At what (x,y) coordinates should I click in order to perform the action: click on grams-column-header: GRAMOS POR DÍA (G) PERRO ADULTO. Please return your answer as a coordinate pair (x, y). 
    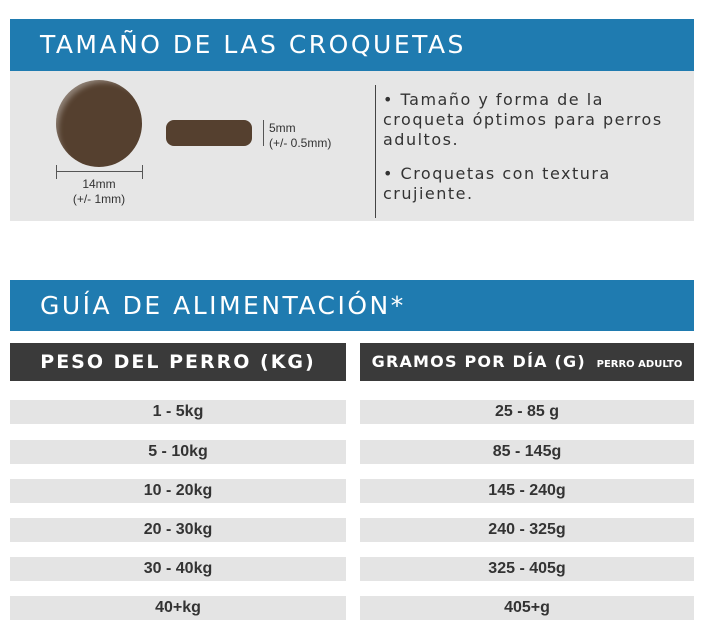
    Looking at the image, I should click on (527, 362).